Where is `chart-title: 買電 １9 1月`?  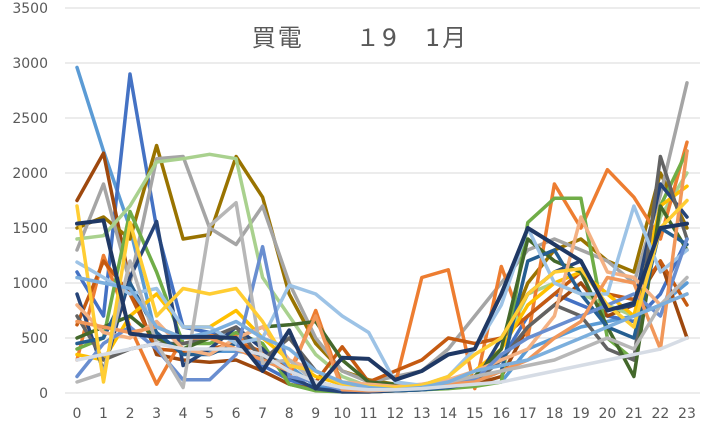 chart-title: 買電 １9 1月 is located at coordinates (360, 38).